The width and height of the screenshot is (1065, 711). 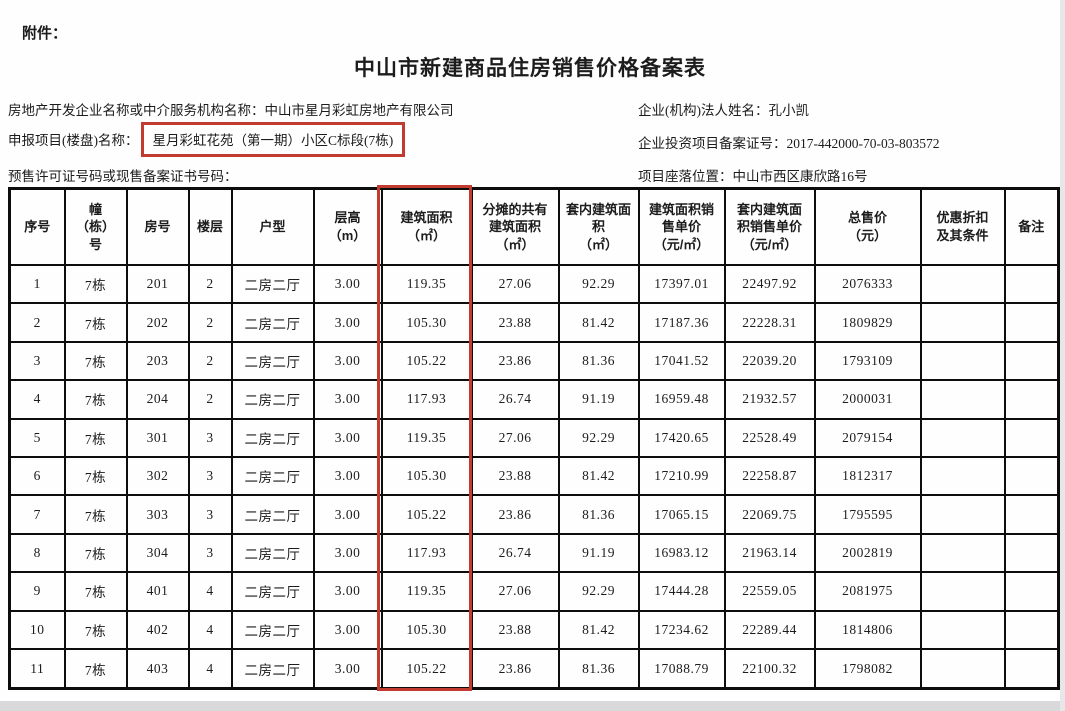 What do you see at coordinates (867, 226) in the screenshot?
I see `column-header: 总售价 （元）` at bounding box center [867, 226].